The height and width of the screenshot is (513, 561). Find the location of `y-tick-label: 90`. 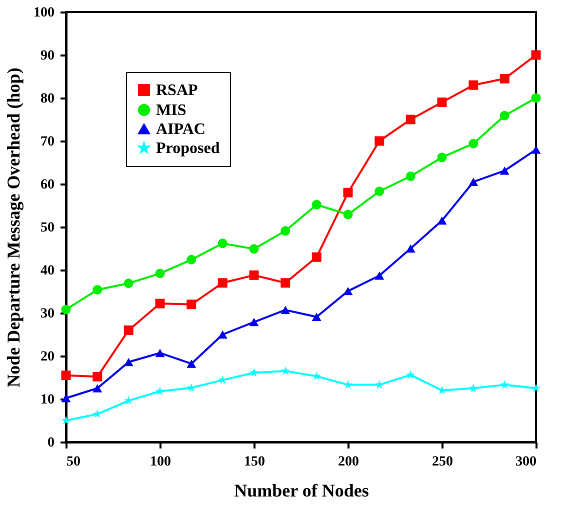

y-tick-label: 90 is located at coordinates (47, 56).